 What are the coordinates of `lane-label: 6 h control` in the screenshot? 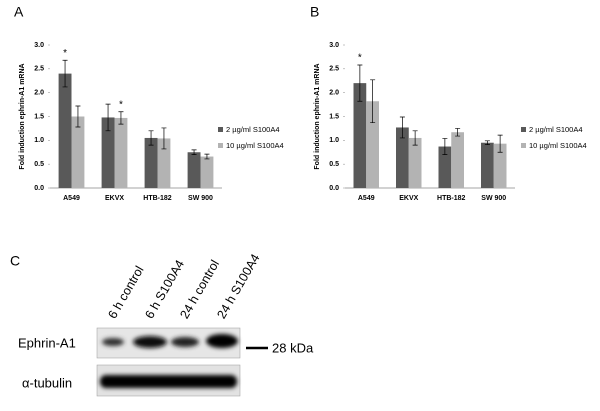 It's located at (125, 293).